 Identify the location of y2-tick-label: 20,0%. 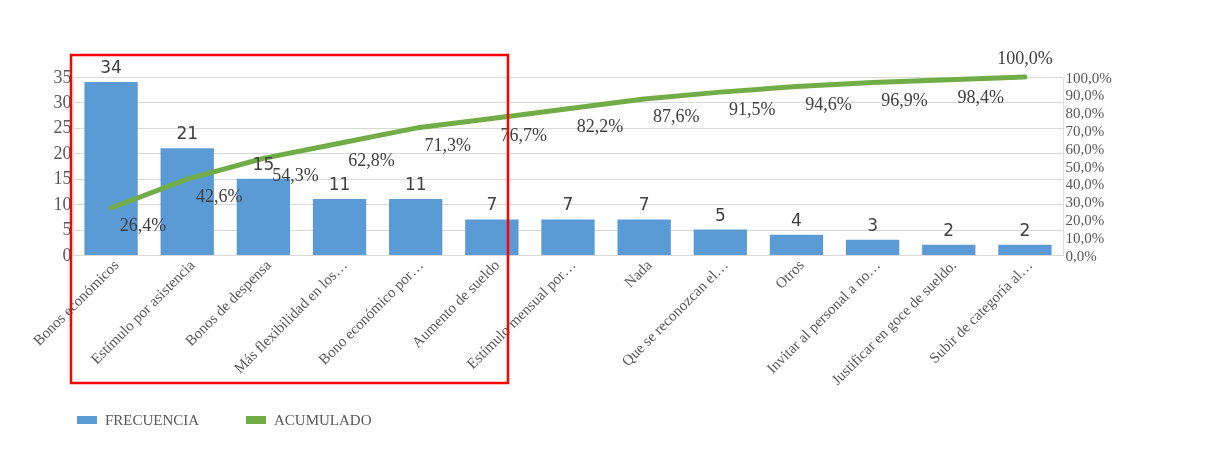
(1085, 219).